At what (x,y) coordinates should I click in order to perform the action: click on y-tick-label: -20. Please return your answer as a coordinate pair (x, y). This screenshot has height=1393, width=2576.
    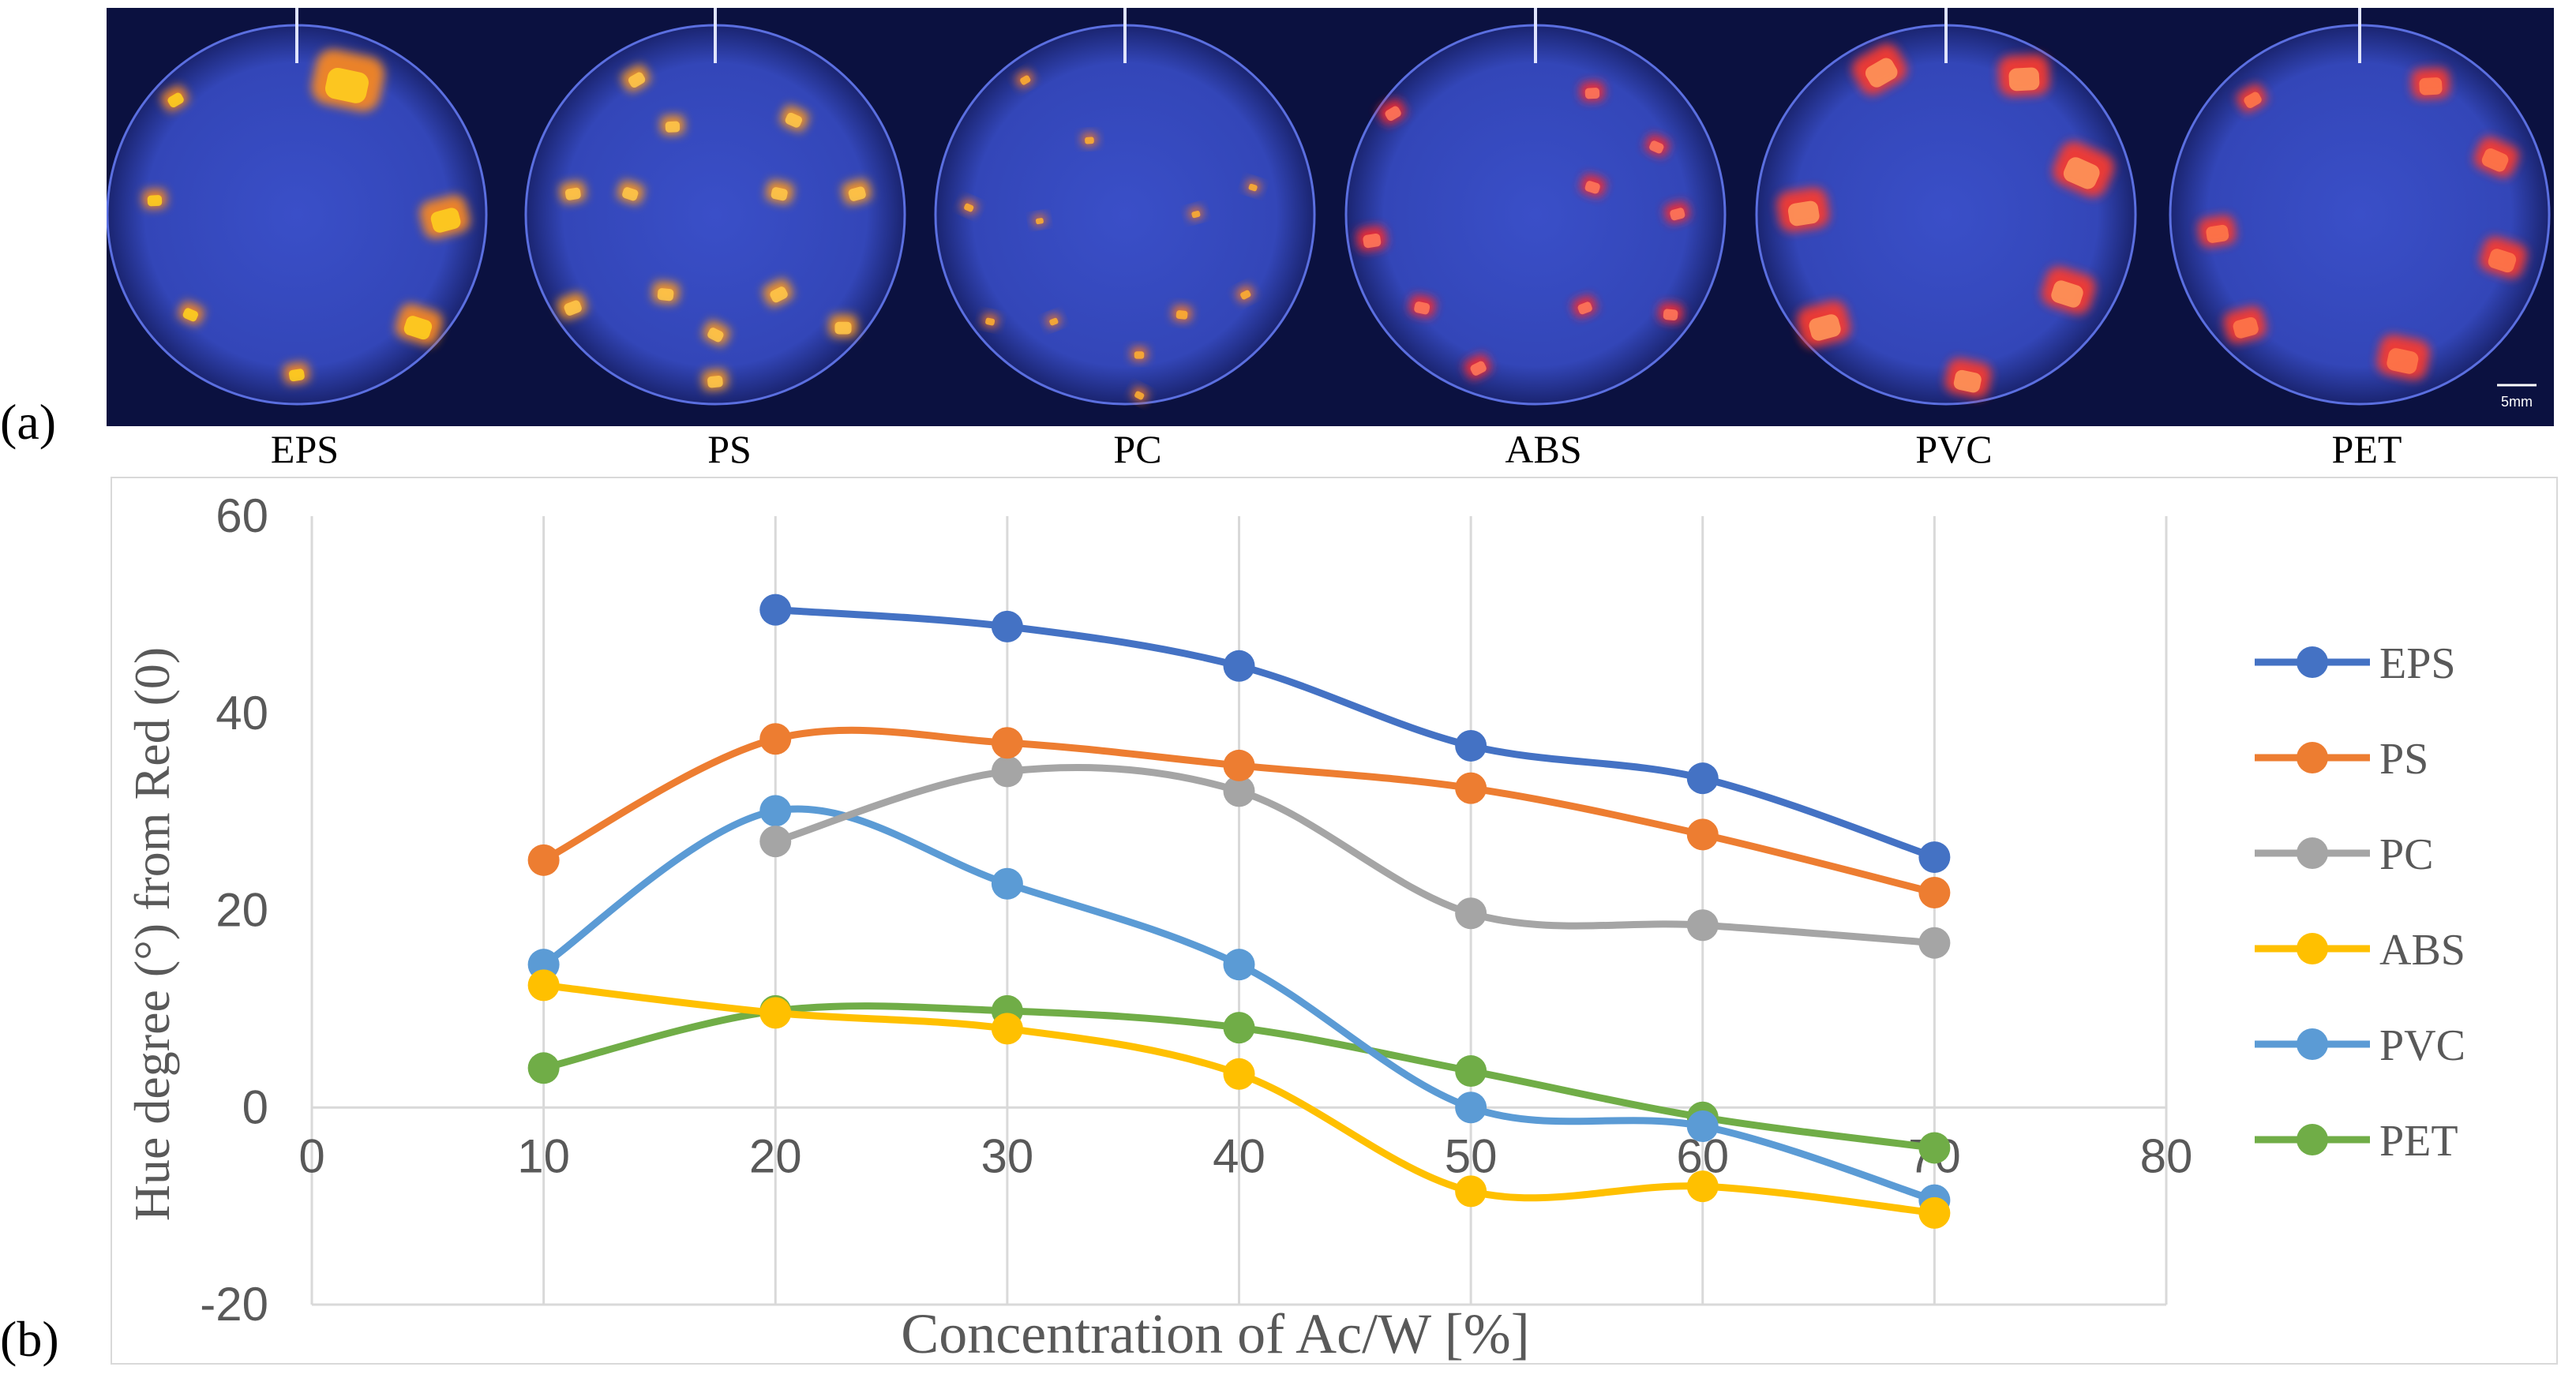
    Looking at the image, I should click on (234, 1305).